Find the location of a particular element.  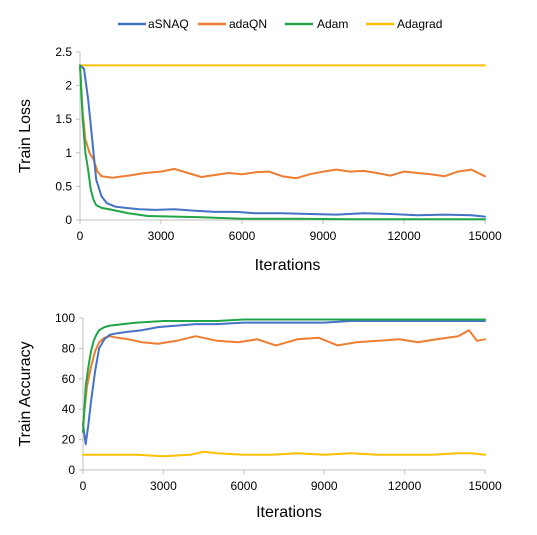

y-tick-label: 60 is located at coordinates (69, 379).